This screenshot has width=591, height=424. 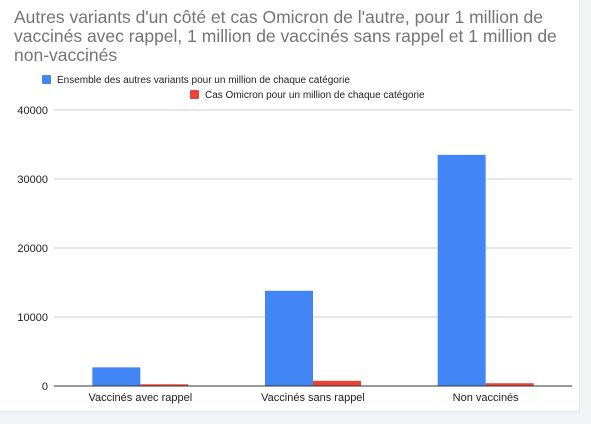 I want to click on x-tick-label: Vaccinés avec rappel, so click(x=140, y=398).